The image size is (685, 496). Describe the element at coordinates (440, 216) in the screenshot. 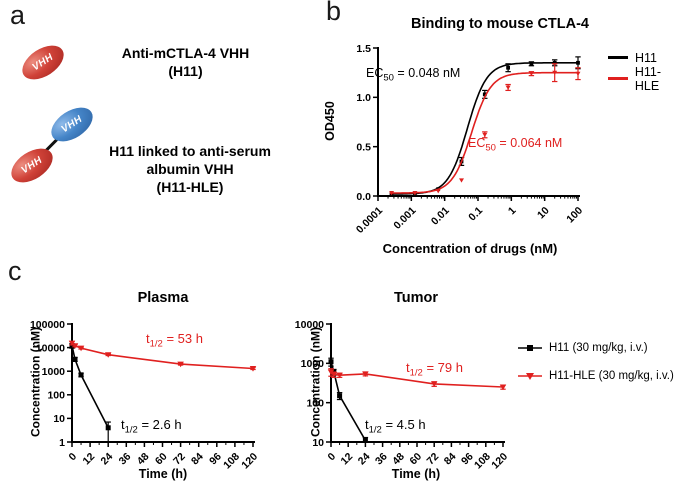

I see `svg-text: 0.01` at that location.